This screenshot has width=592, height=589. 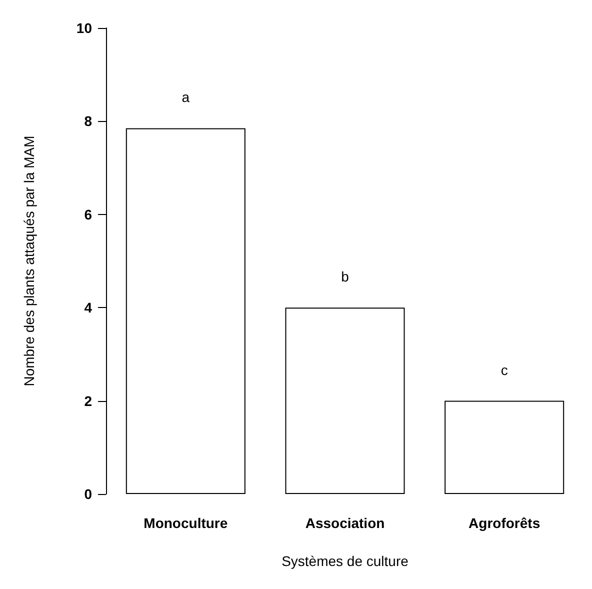 What do you see at coordinates (88, 400) in the screenshot?
I see `y-tick-label: 2` at bounding box center [88, 400].